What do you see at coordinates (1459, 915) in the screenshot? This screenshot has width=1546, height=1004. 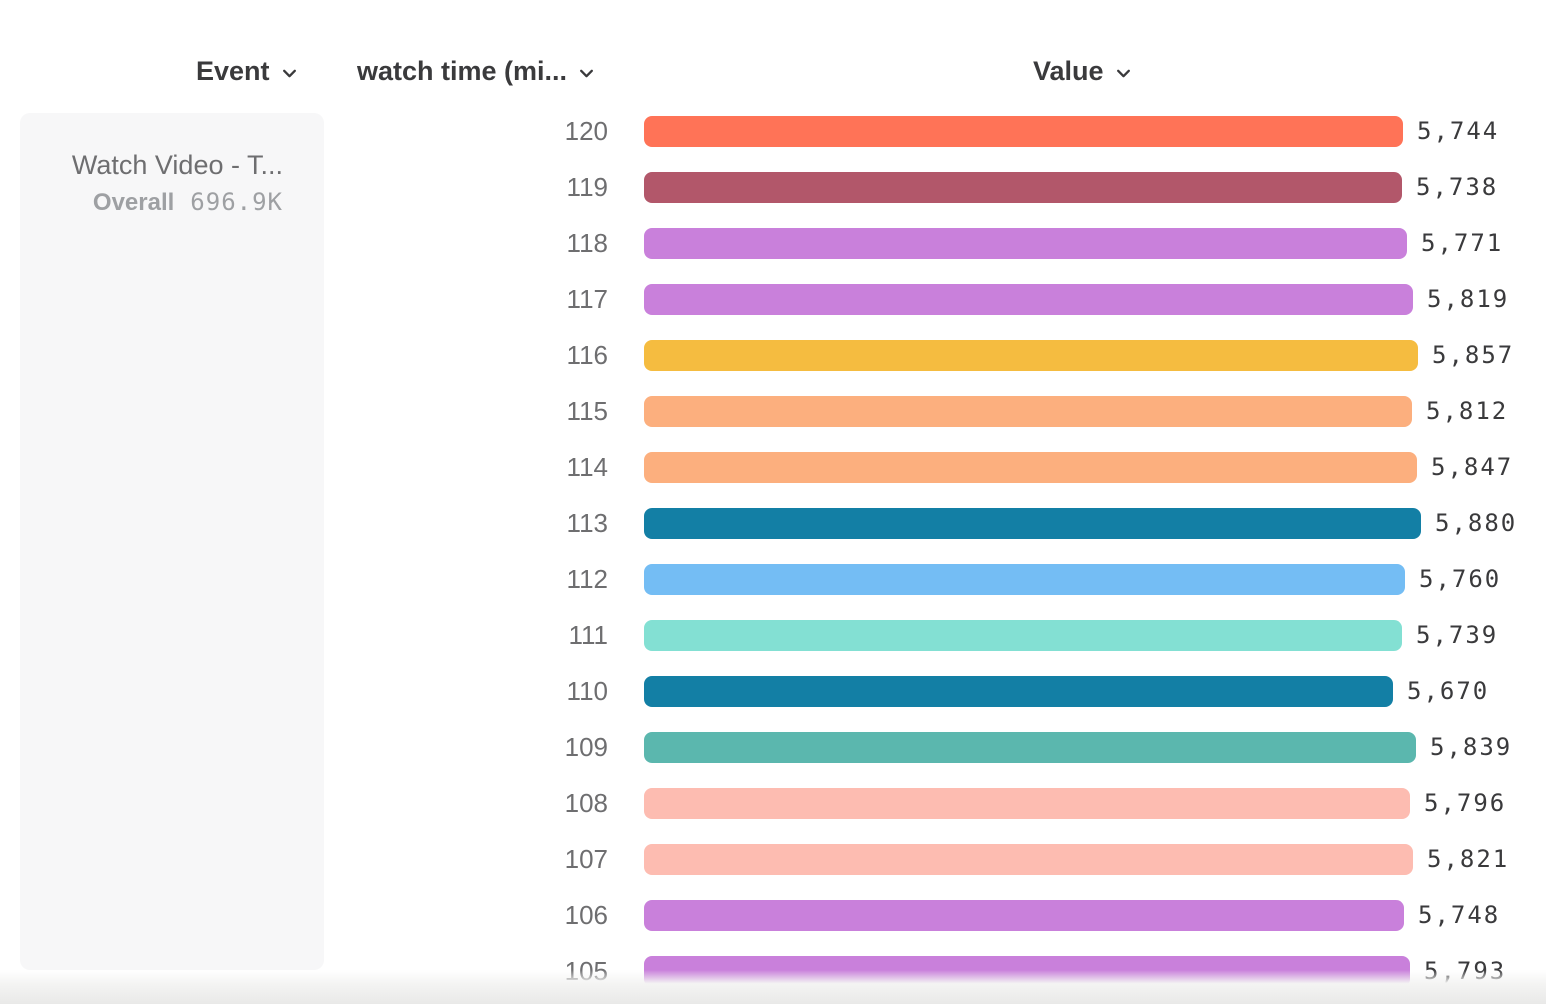 I see `bar-value-label: 5,748` at bounding box center [1459, 915].